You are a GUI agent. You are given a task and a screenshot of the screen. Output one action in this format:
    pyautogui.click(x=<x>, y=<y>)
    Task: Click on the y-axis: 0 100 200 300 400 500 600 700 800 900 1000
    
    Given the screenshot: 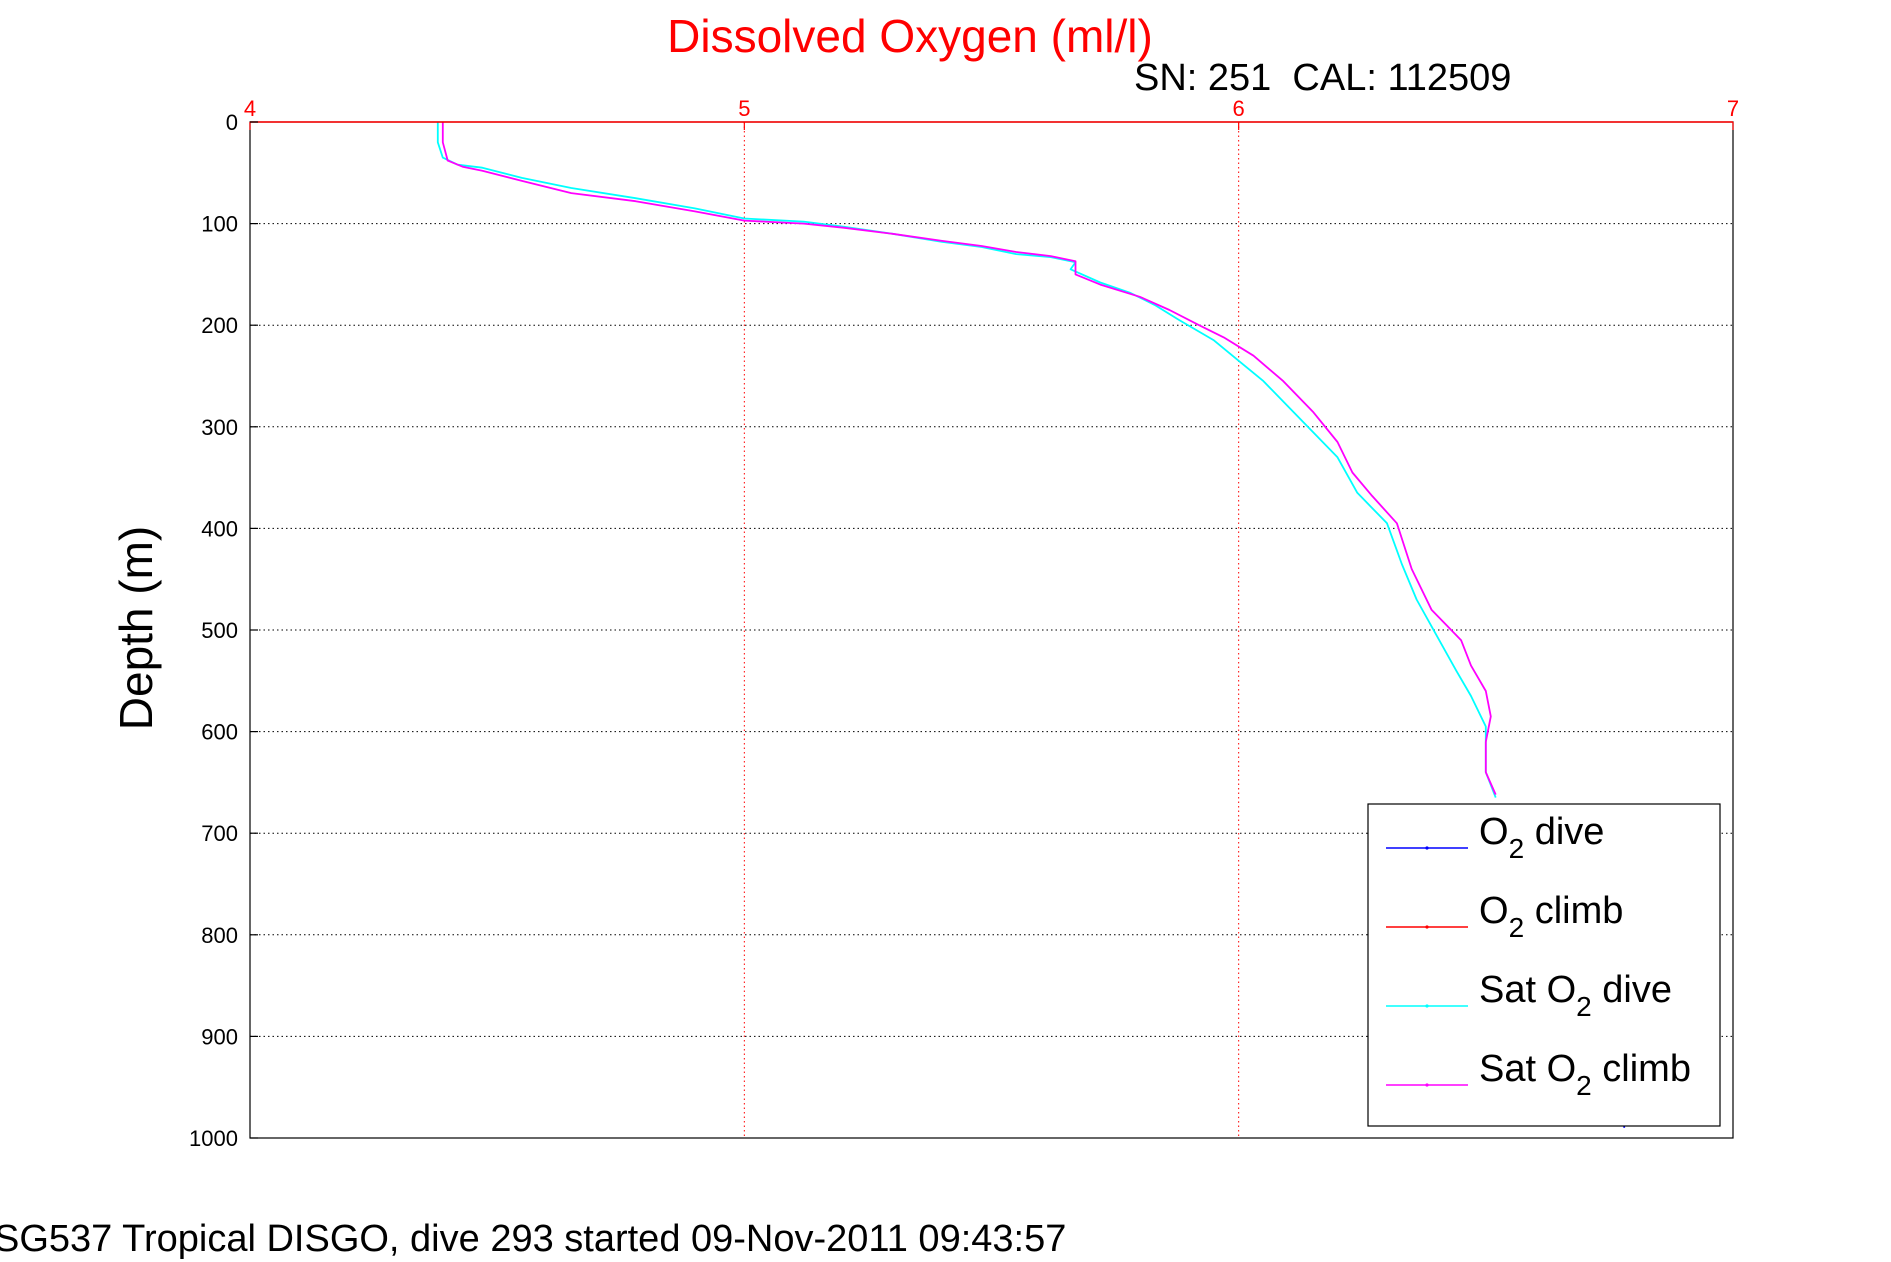 What is the action you would take?
    pyautogui.click(x=223, y=630)
    